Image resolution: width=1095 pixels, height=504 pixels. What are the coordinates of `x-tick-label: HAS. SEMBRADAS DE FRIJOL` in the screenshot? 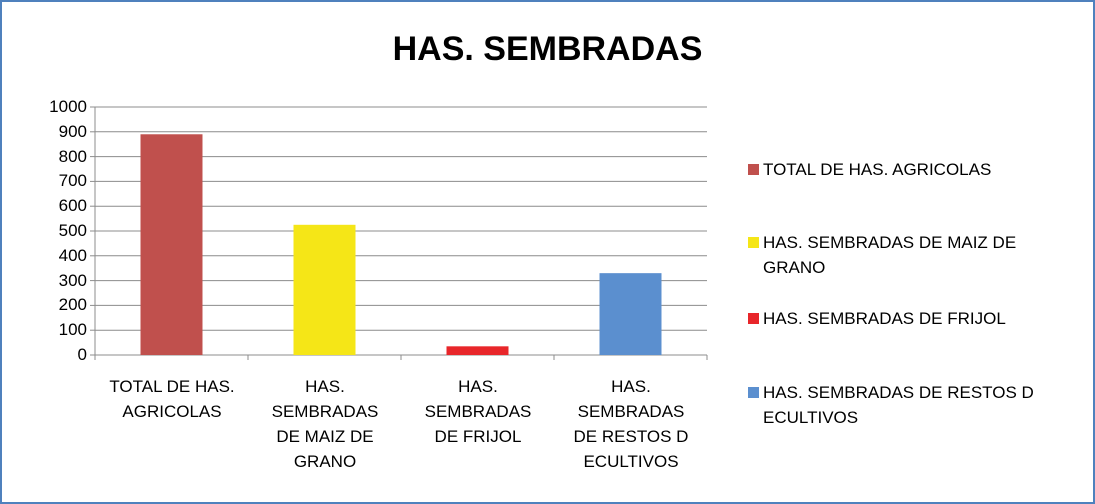 It's located at (478, 411).